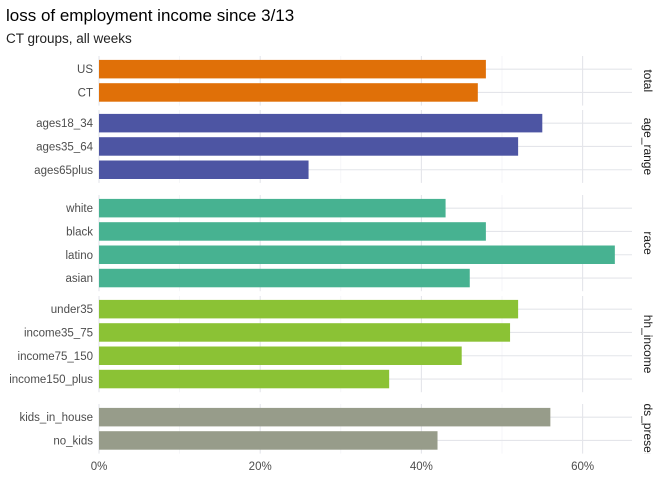 The image size is (672, 485). Describe the element at coordinates (65, 147) in the screenshot. I see `category-label-ages35_64: ages35_64` at that location.